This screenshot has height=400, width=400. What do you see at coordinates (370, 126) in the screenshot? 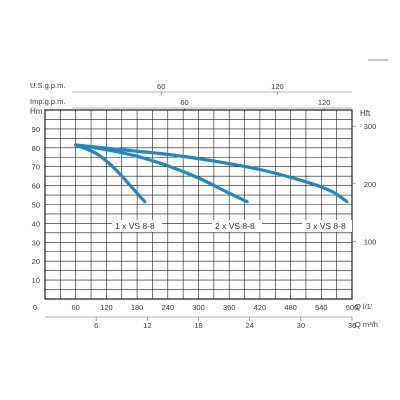
I see `y-right-tick-label: 300` at bounding box center [370, 126].